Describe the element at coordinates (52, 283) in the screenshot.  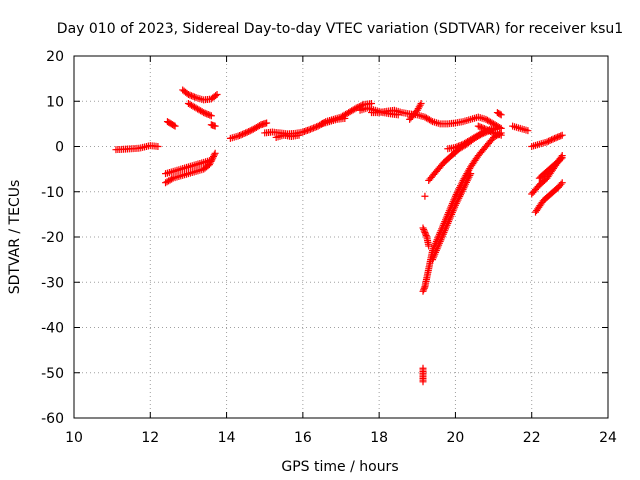
I see `y-tick-label: -30` at that location.